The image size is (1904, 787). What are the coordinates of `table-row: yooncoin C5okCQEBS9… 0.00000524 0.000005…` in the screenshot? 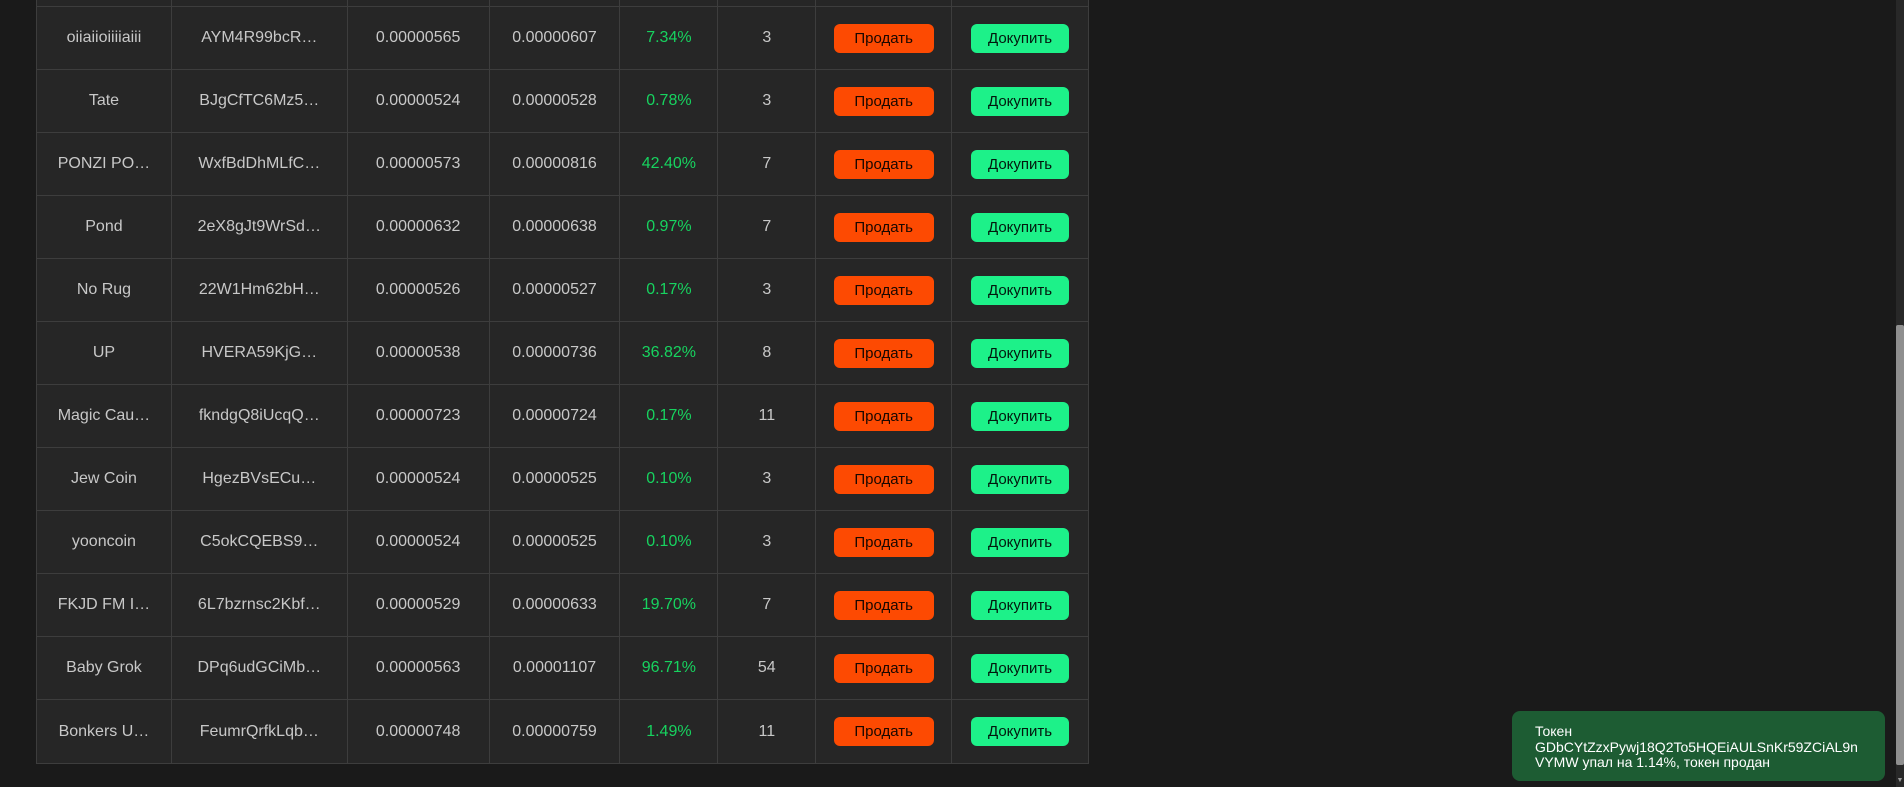 It's located at (562, 542).